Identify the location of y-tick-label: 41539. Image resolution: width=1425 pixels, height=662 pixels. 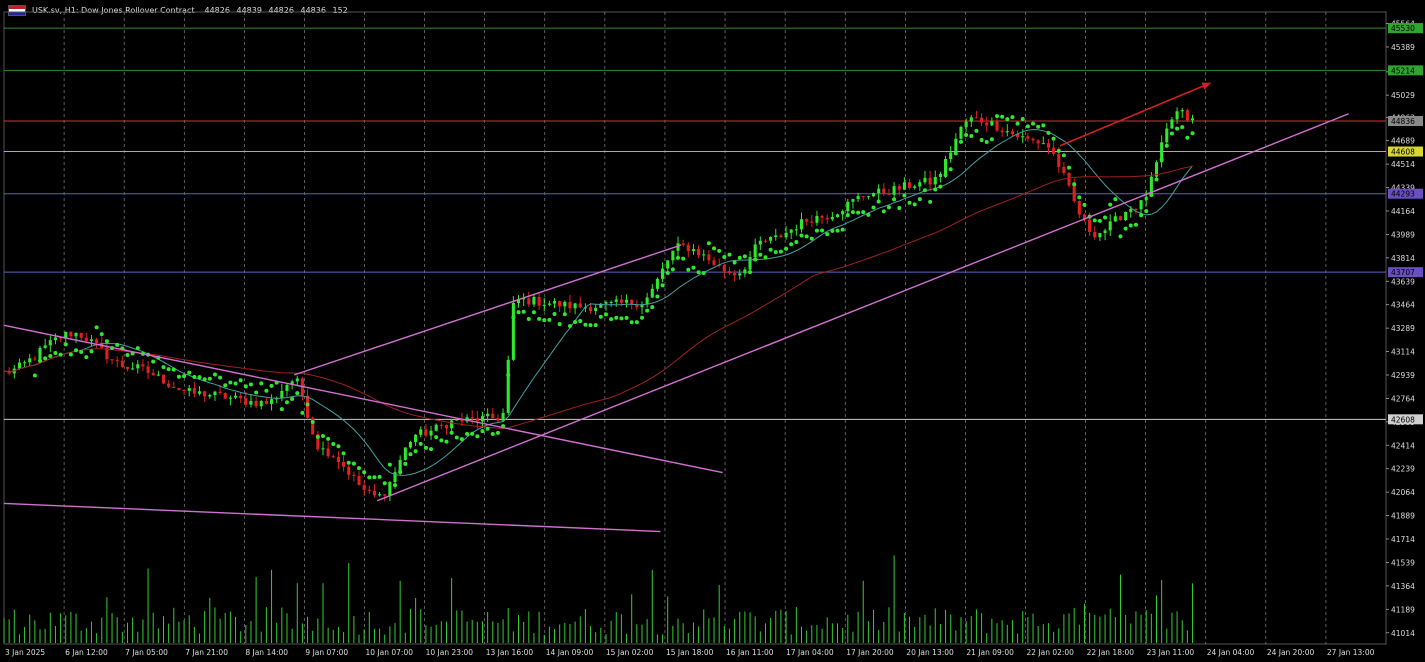
(1403, 562).